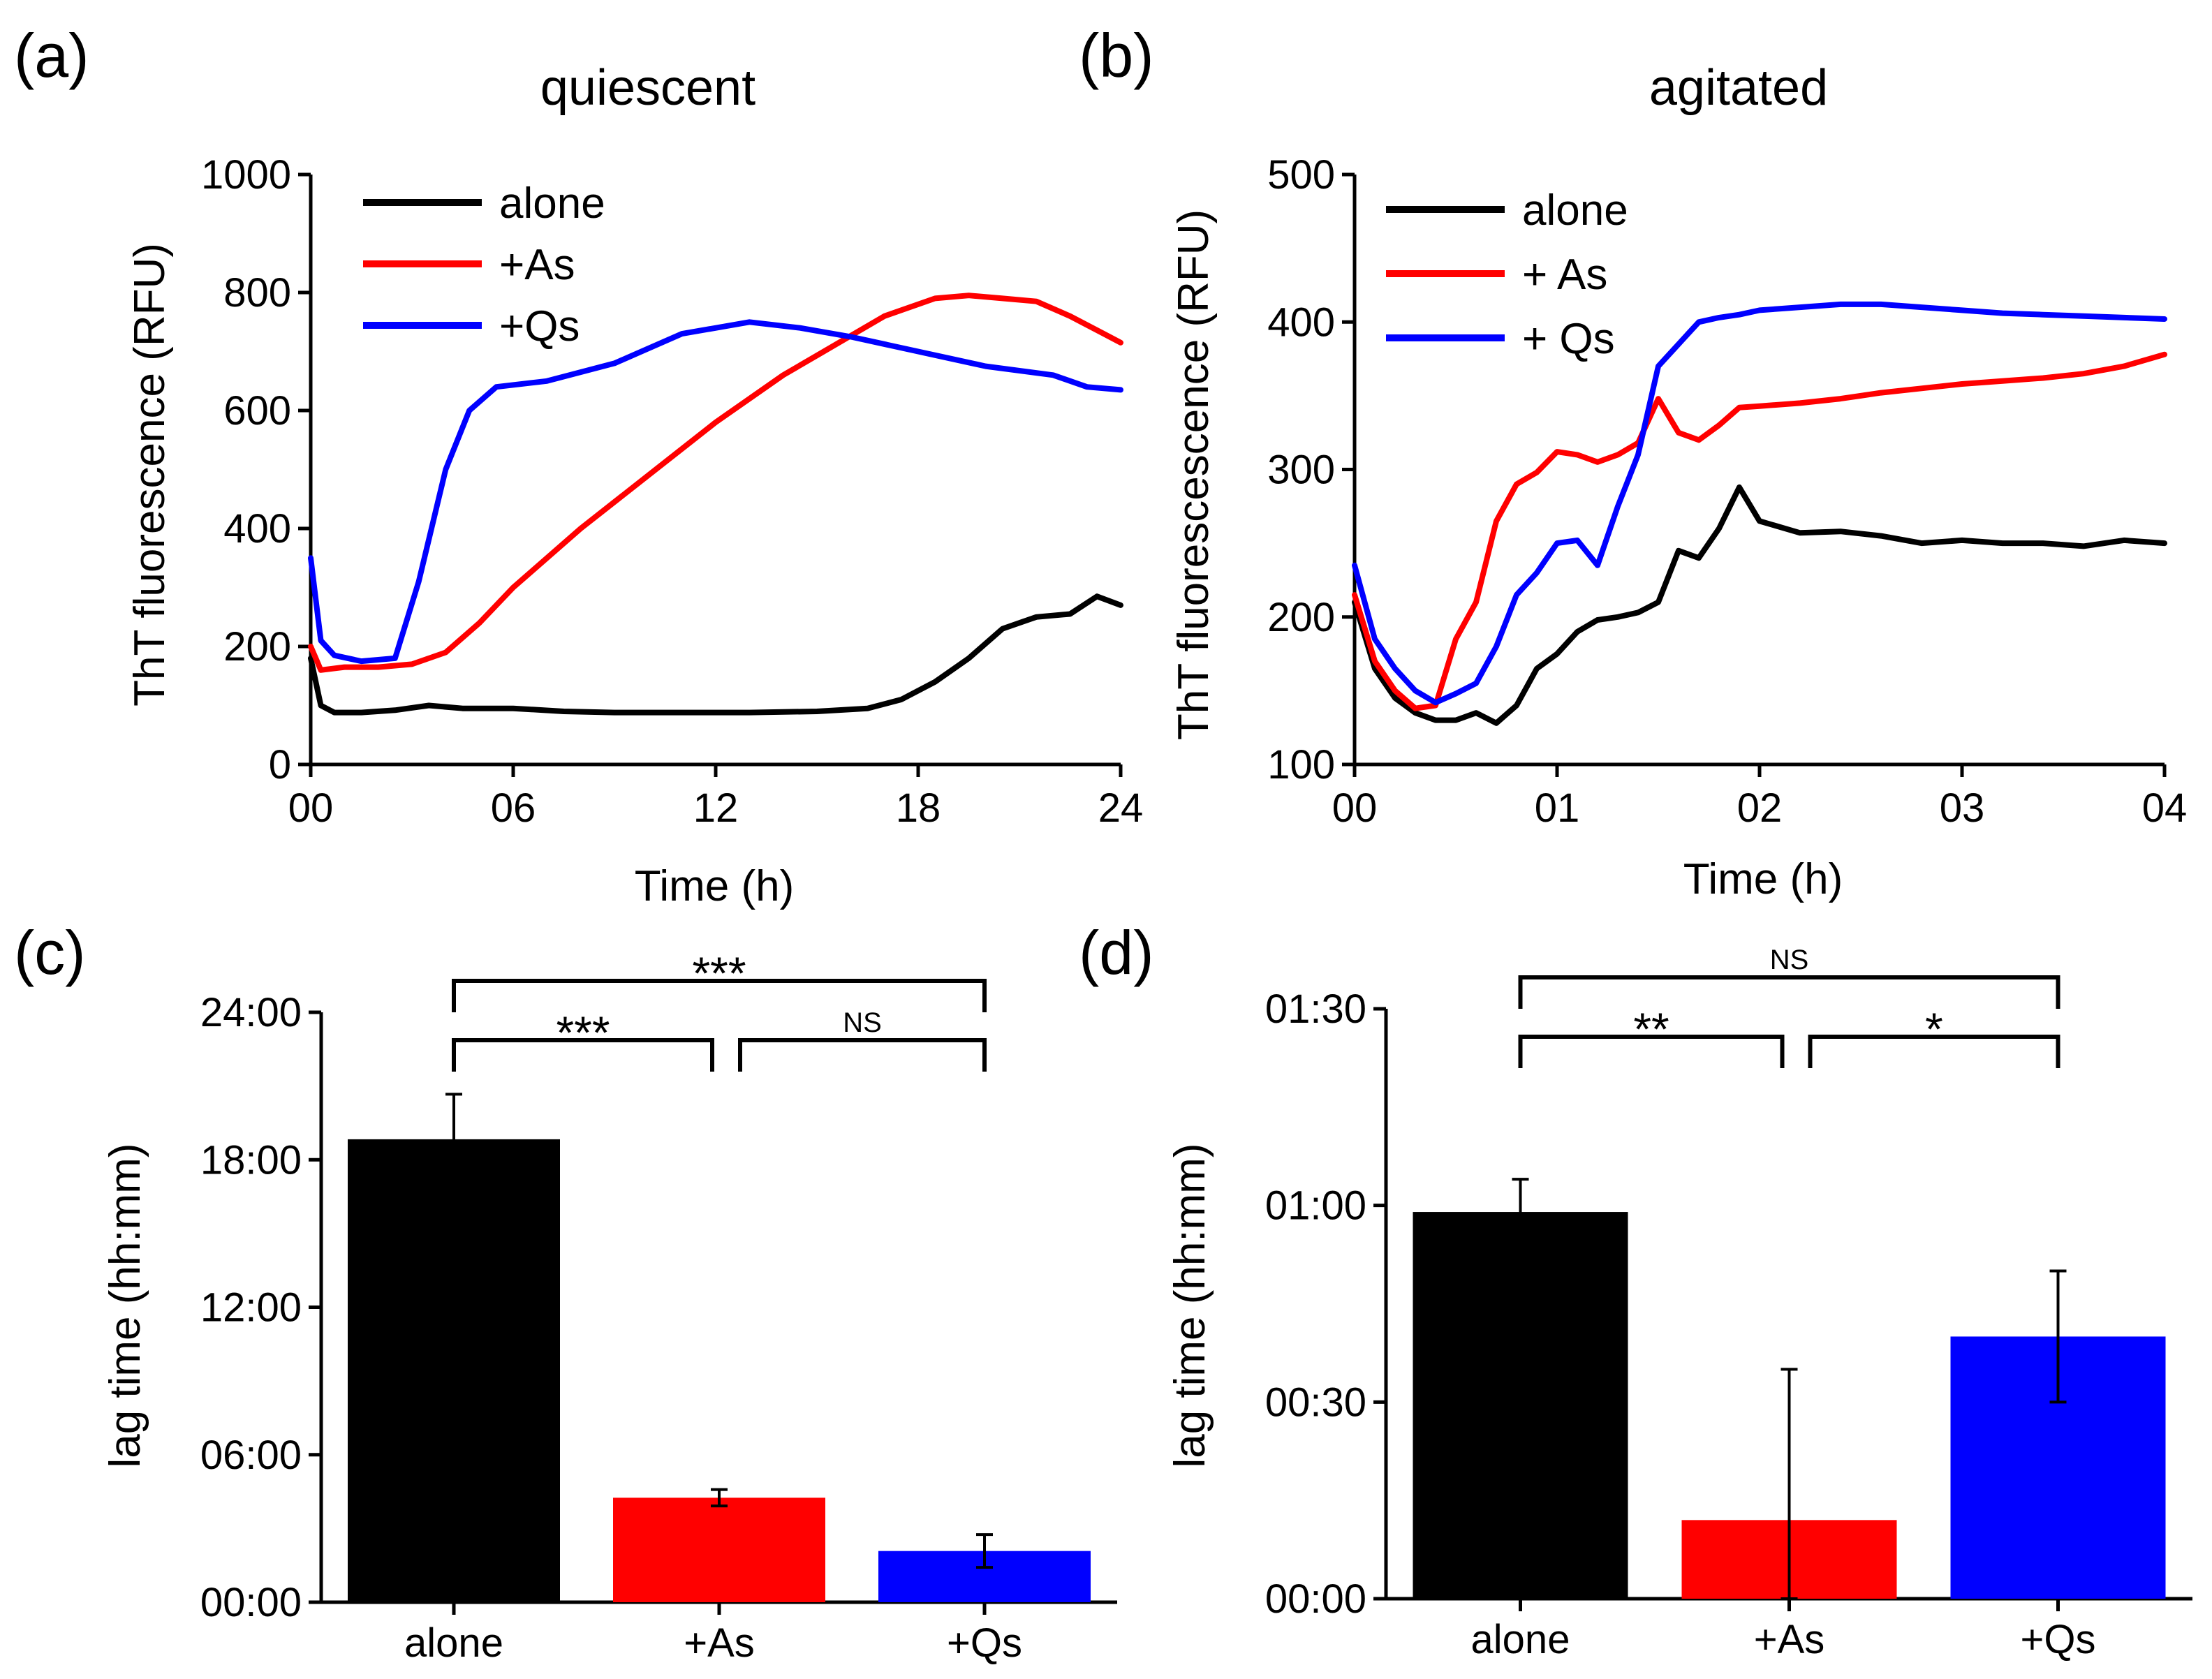  Describe the element at coordinates (2058, 1639) in the screenshot. I see `panel-d-x-tick-label: +Qs` at that location.